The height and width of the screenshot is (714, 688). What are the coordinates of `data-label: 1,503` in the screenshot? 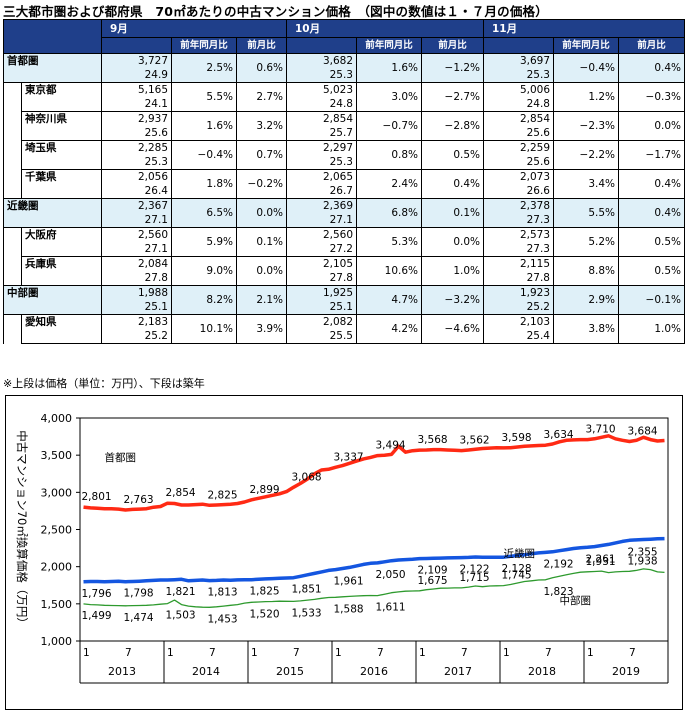 It's located at (181, 616).